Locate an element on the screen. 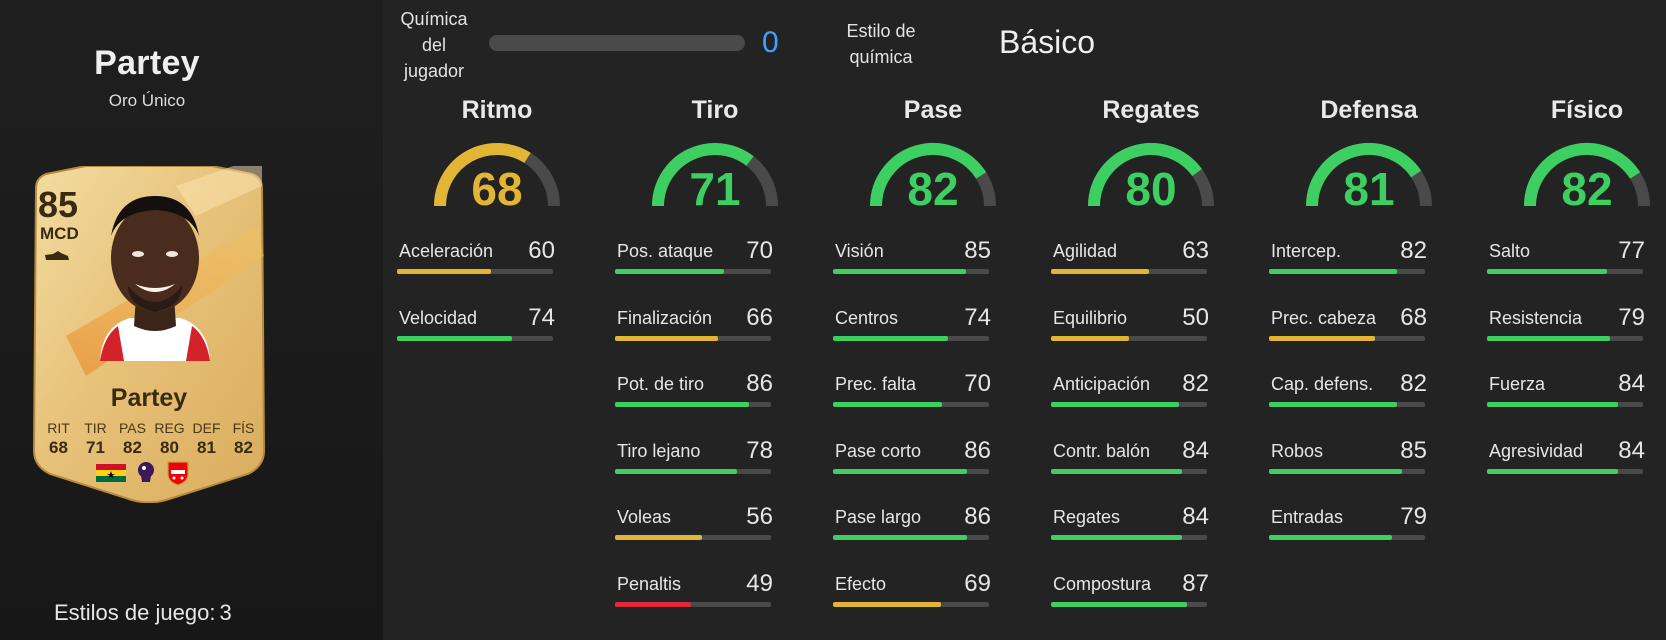 This screenshot has height=640, width=1666. attr-label: TIR is located at coordinates (95, 428).